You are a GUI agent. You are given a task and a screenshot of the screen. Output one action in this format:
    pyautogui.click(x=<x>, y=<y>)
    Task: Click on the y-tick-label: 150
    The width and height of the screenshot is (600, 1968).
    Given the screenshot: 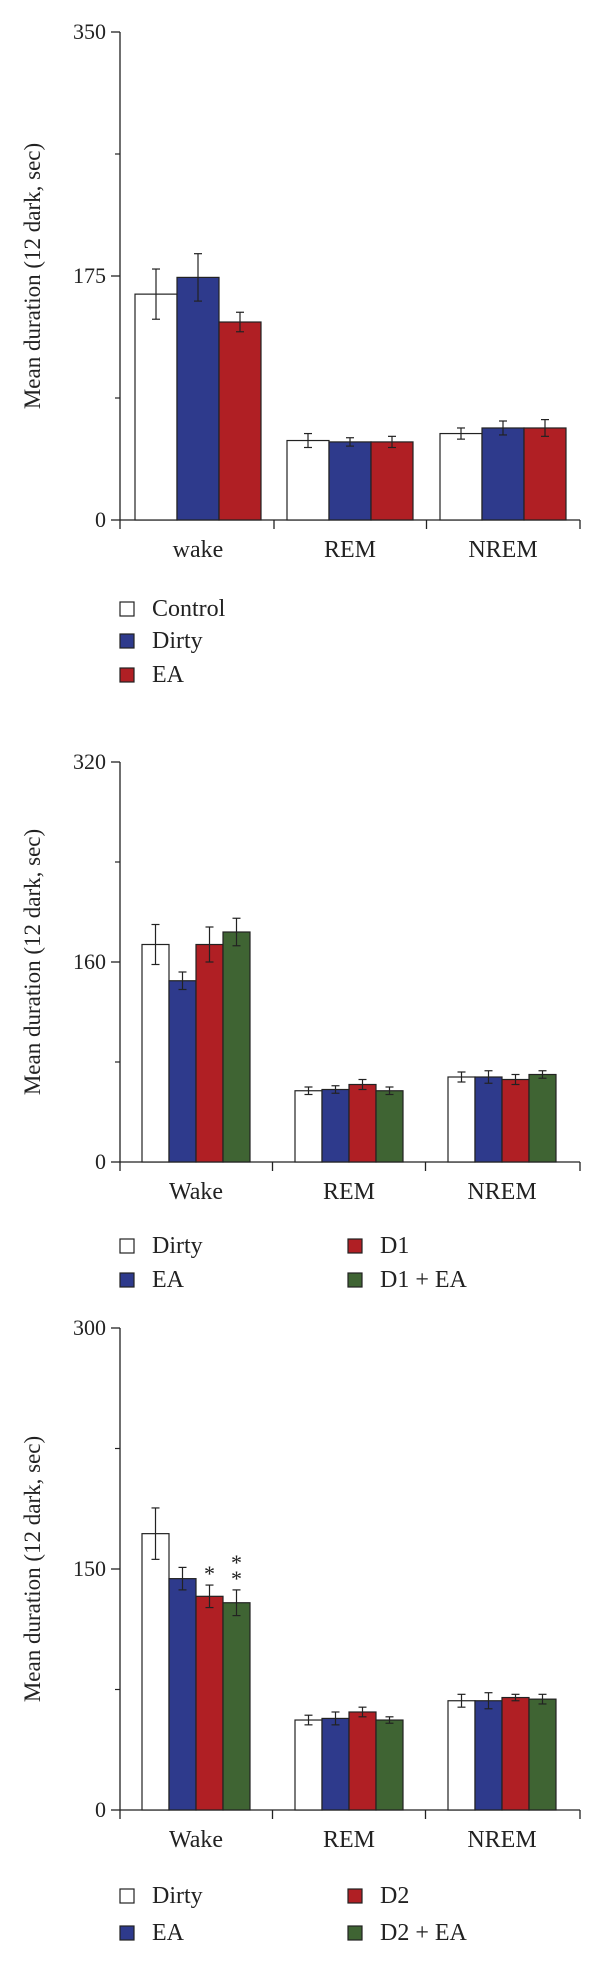 What is the action you would take?
    pyautogui.click(x=89, y=1568)
    